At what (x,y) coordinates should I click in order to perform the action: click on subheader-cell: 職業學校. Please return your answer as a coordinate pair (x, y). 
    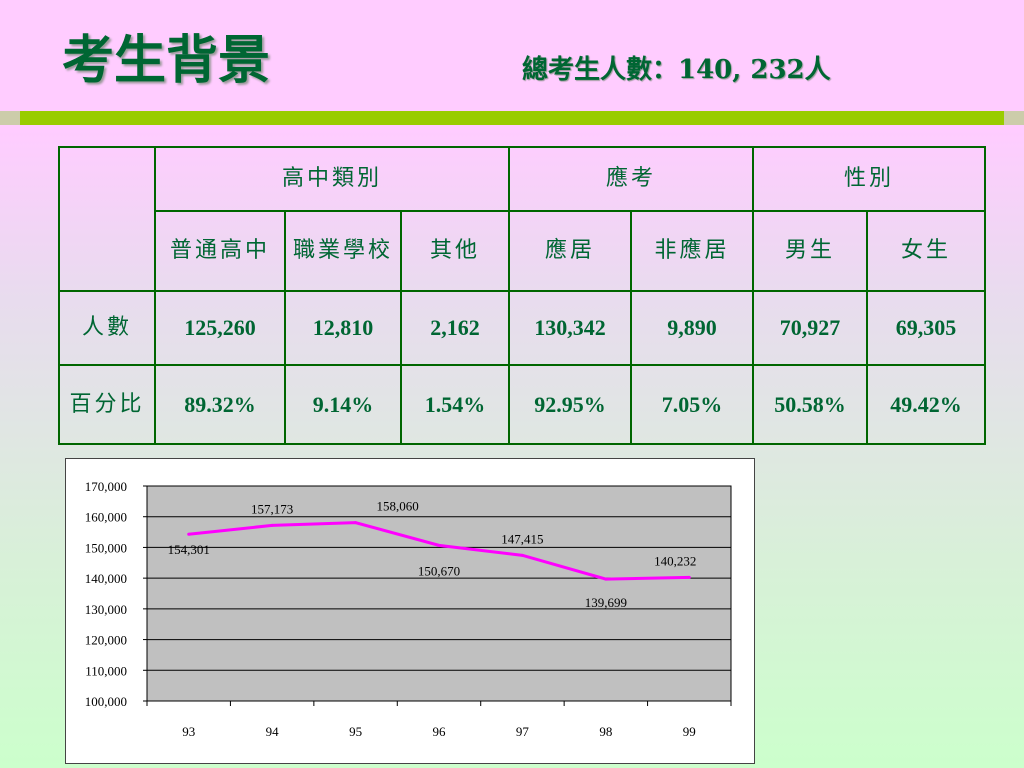
    Looking at the image, I should click on (343, 251).